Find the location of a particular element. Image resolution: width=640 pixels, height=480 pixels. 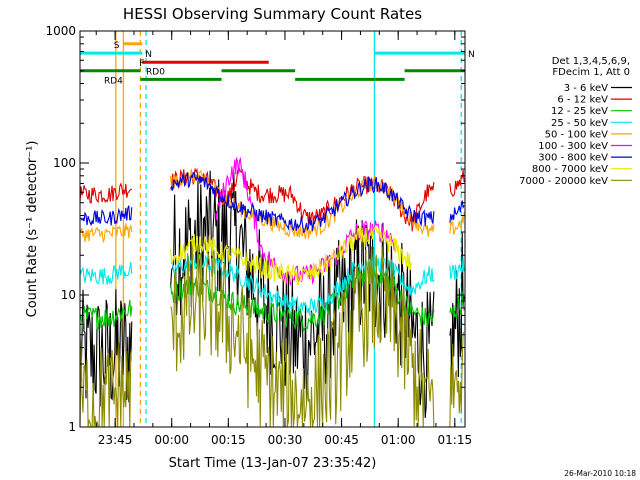

x-tick-label: 00:00 is located at coordinates (171, 440).